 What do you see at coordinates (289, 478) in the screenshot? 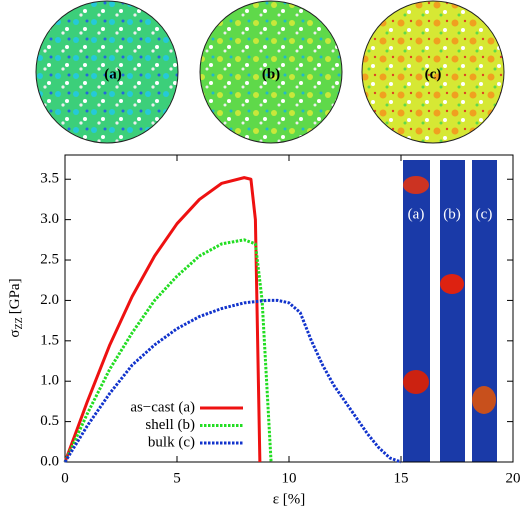
I see `x-tick-label: 10` at bounding box center [289, 478].